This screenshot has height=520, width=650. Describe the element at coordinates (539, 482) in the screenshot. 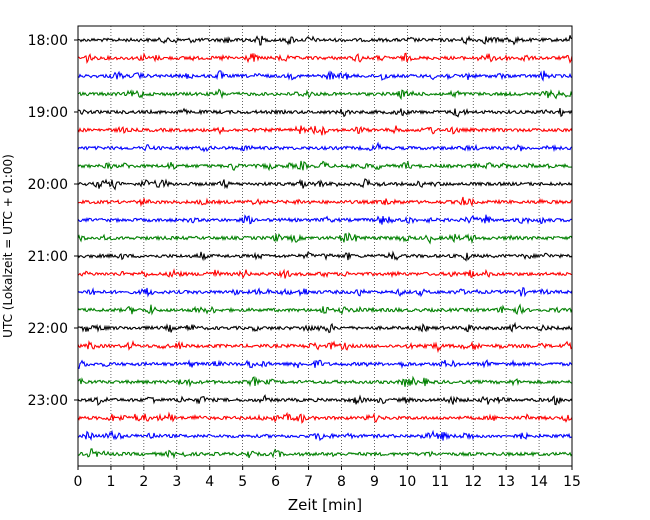

I see `x-tick-label: 14` at that location.